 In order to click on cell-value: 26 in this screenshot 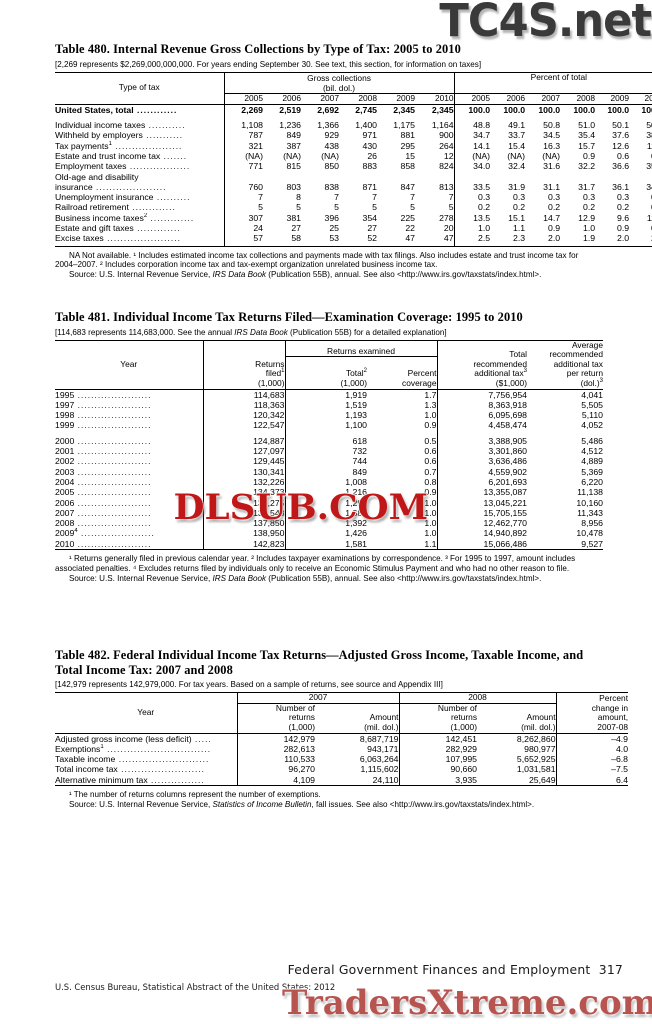, I will do `click(372, 155)`.